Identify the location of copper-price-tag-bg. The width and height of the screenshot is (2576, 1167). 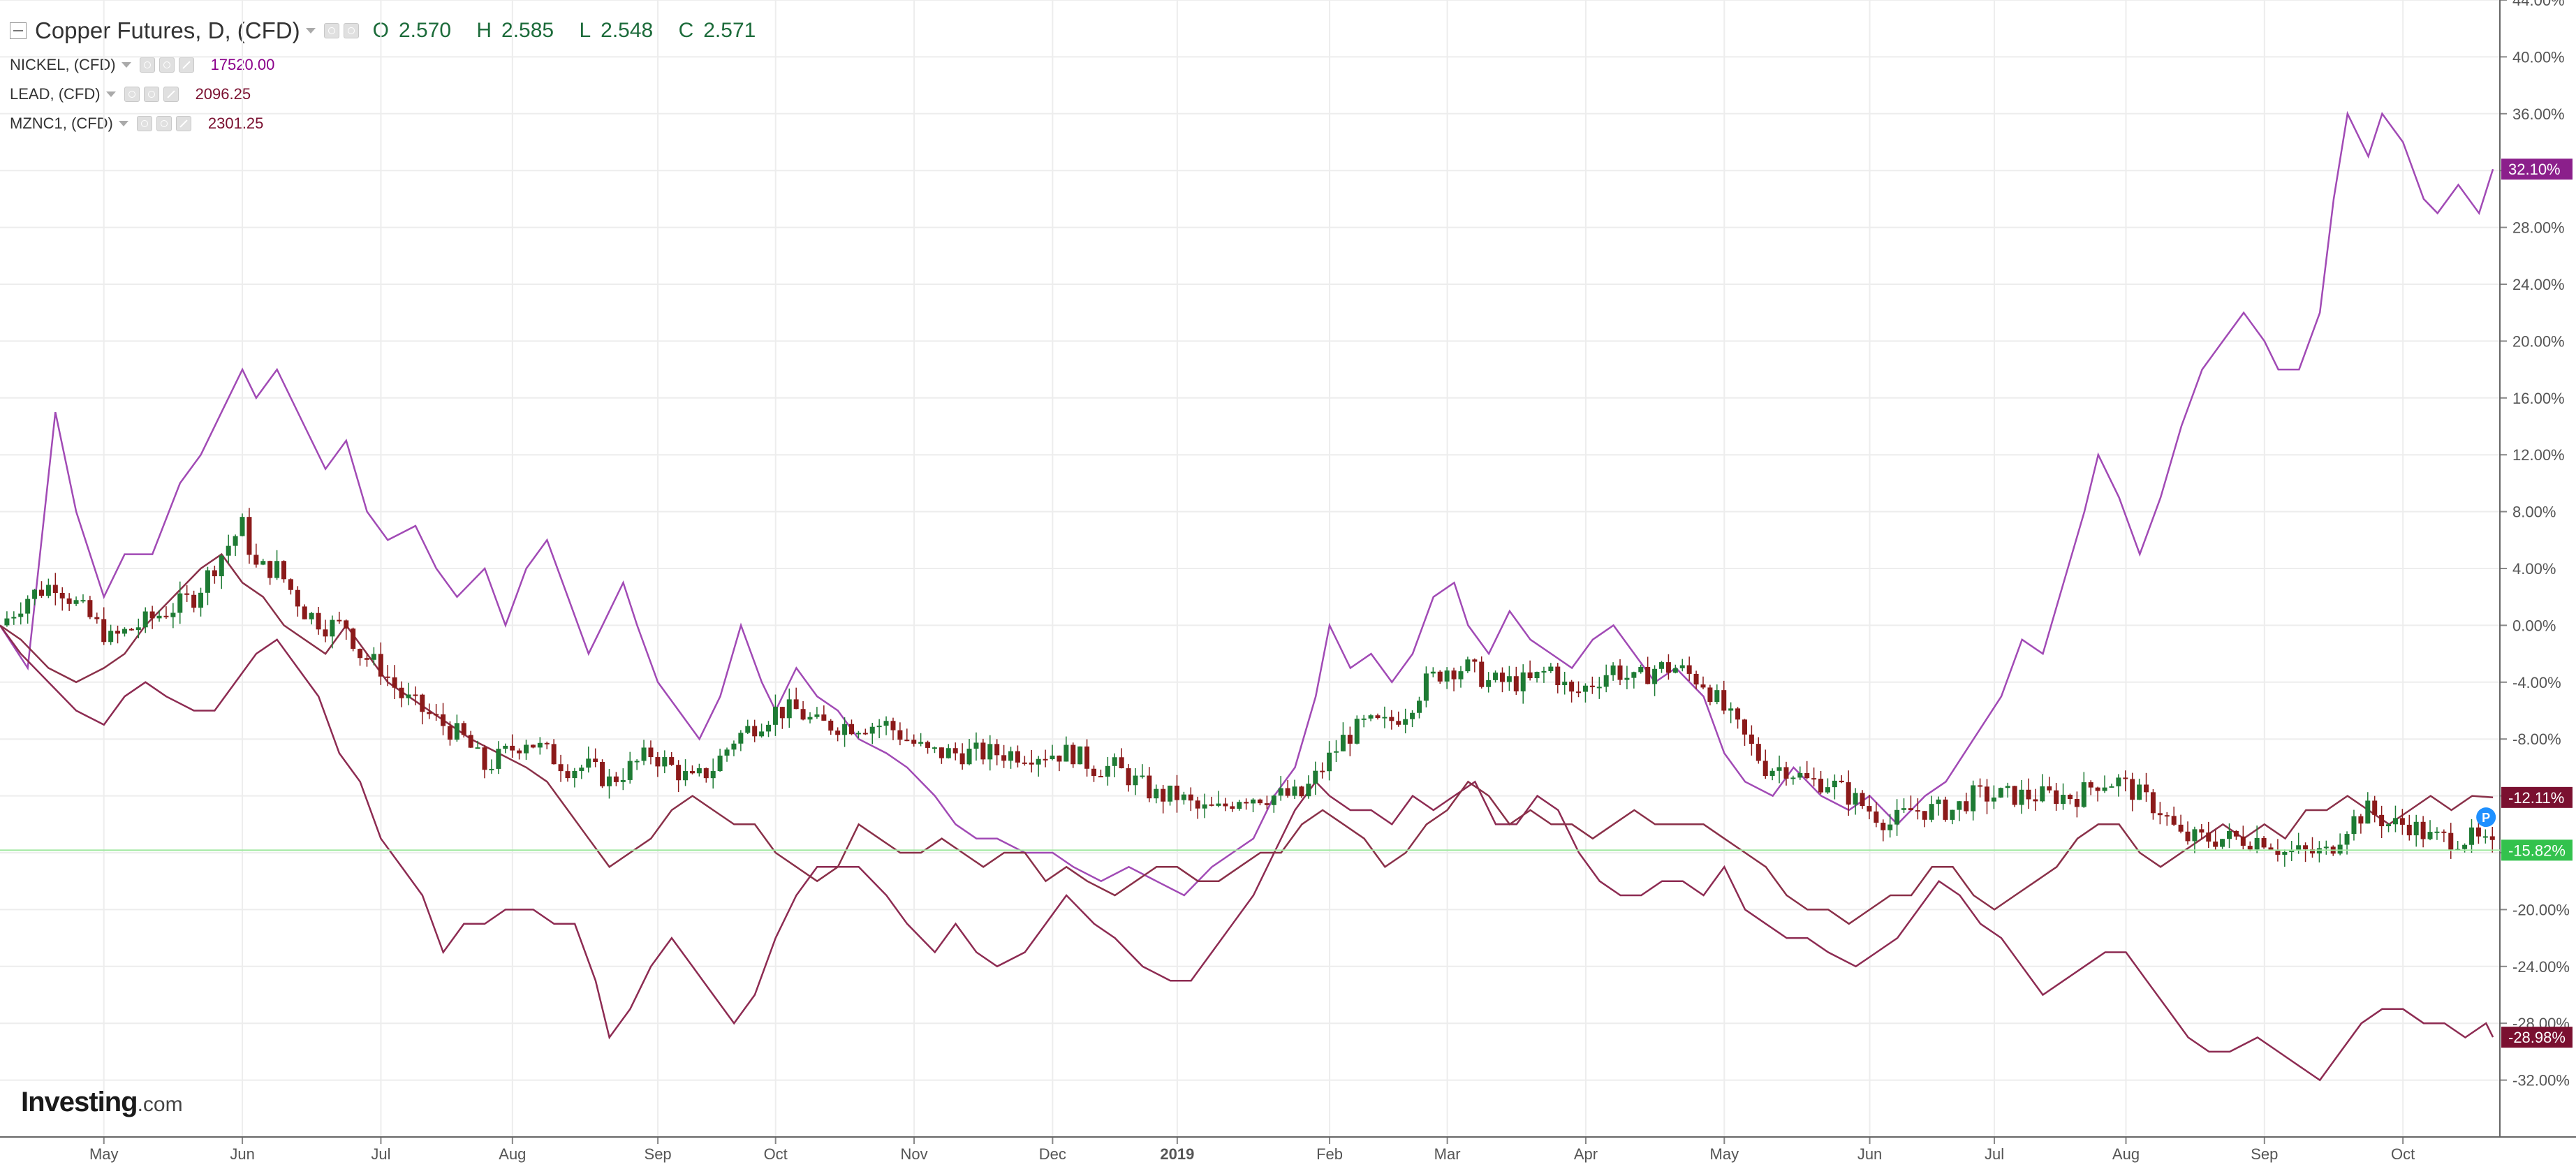
(2537, 850).